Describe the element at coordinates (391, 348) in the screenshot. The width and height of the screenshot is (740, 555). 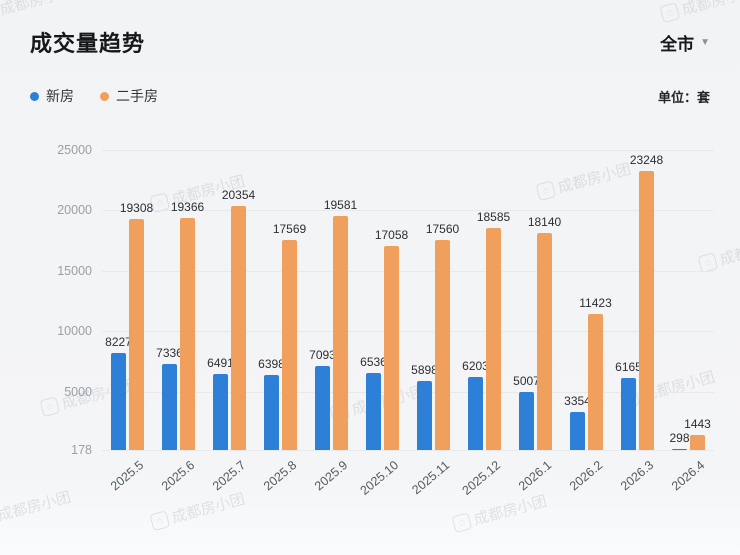
I see `bar-secondhand-2025.10` at that location.